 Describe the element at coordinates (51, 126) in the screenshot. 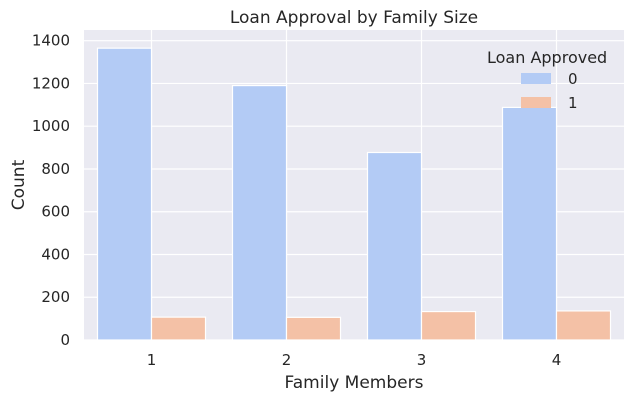

I see `y-tick-label-5: 1000` at that location.